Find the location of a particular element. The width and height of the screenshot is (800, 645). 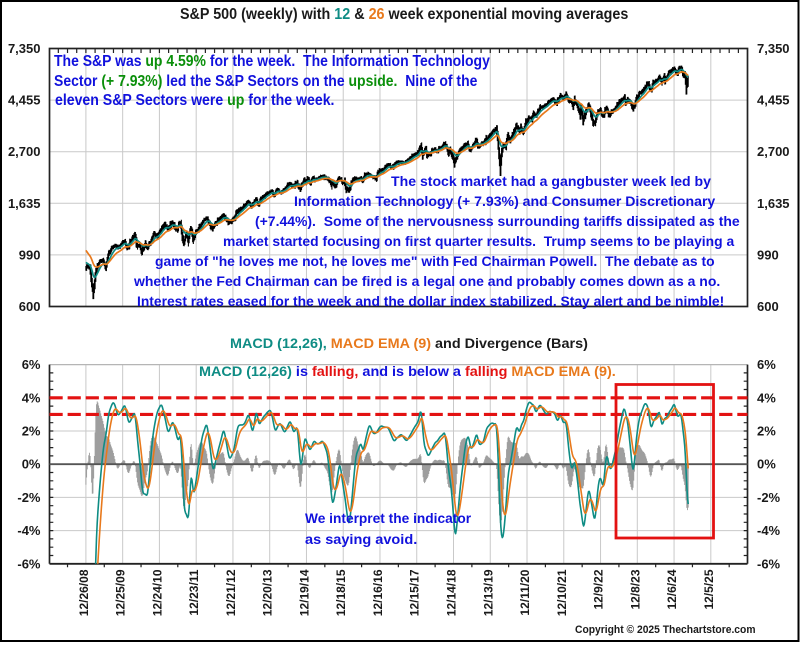

svg-text: 12/18/15 is located at coordinates (341, 592).